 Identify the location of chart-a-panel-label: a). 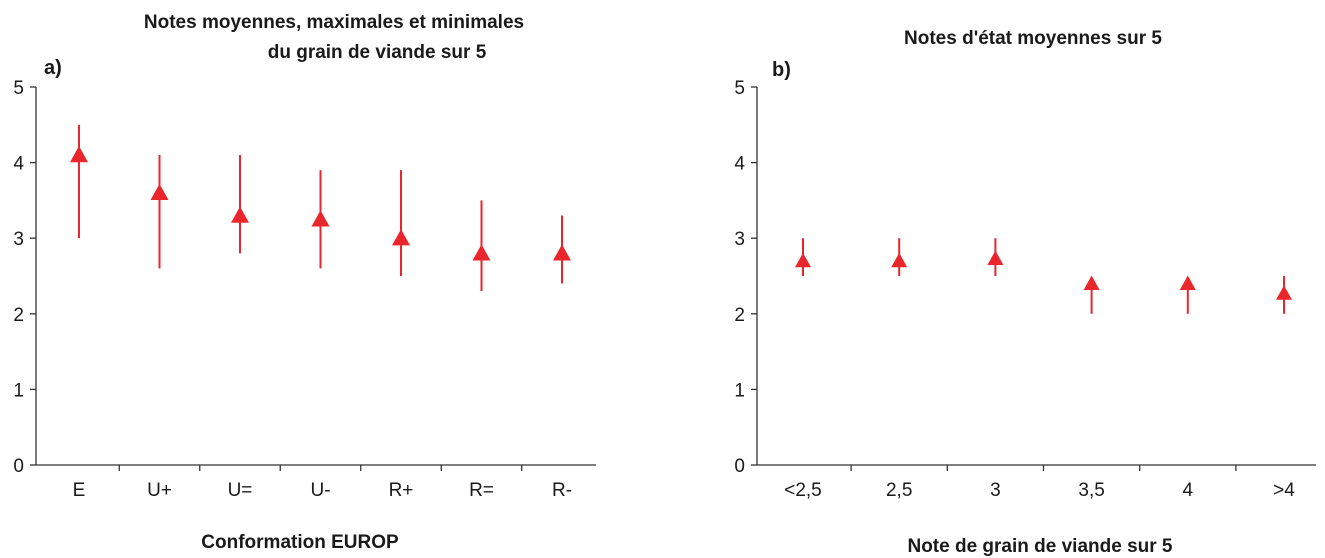
(53, 68).